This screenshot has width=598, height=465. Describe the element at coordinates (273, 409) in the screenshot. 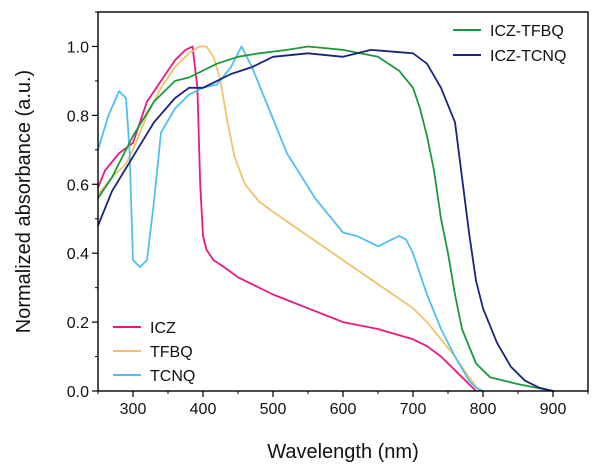

I see `x-tick-label: 500` at that location.